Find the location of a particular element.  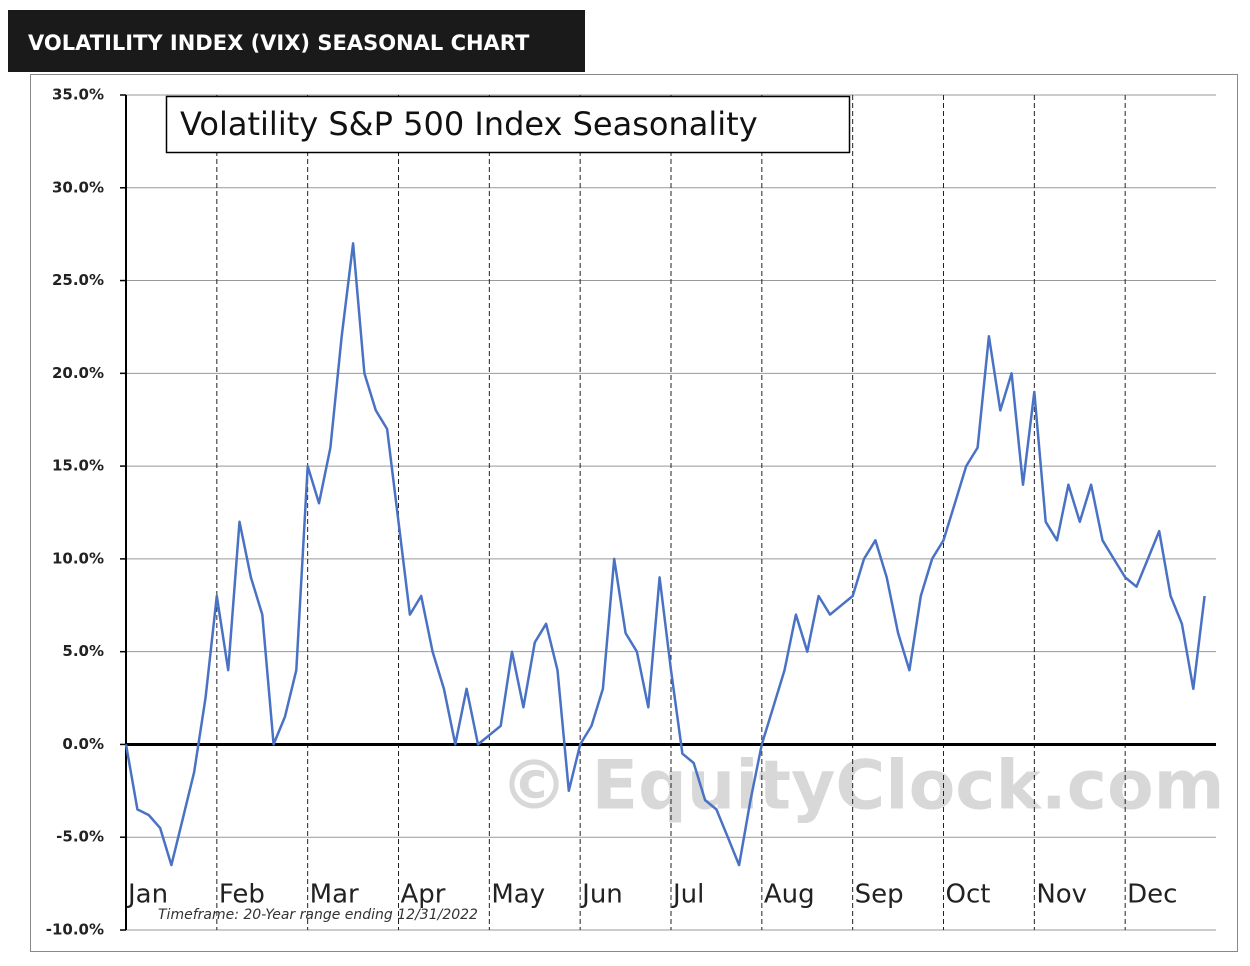

x-tick-label: Jun is located at coordinates (601, 895).